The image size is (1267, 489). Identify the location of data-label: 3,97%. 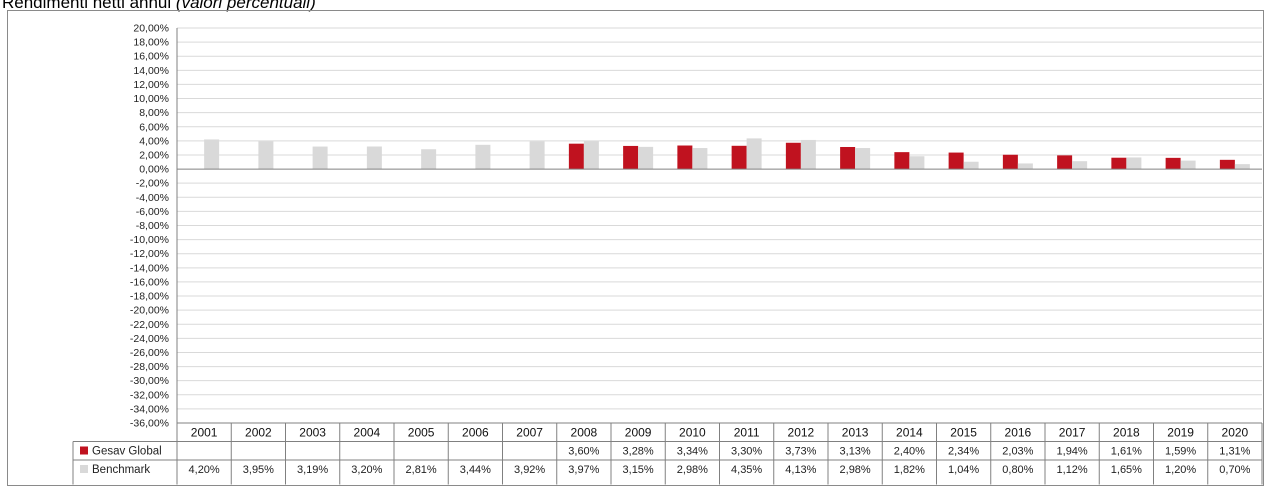
(583, 470).